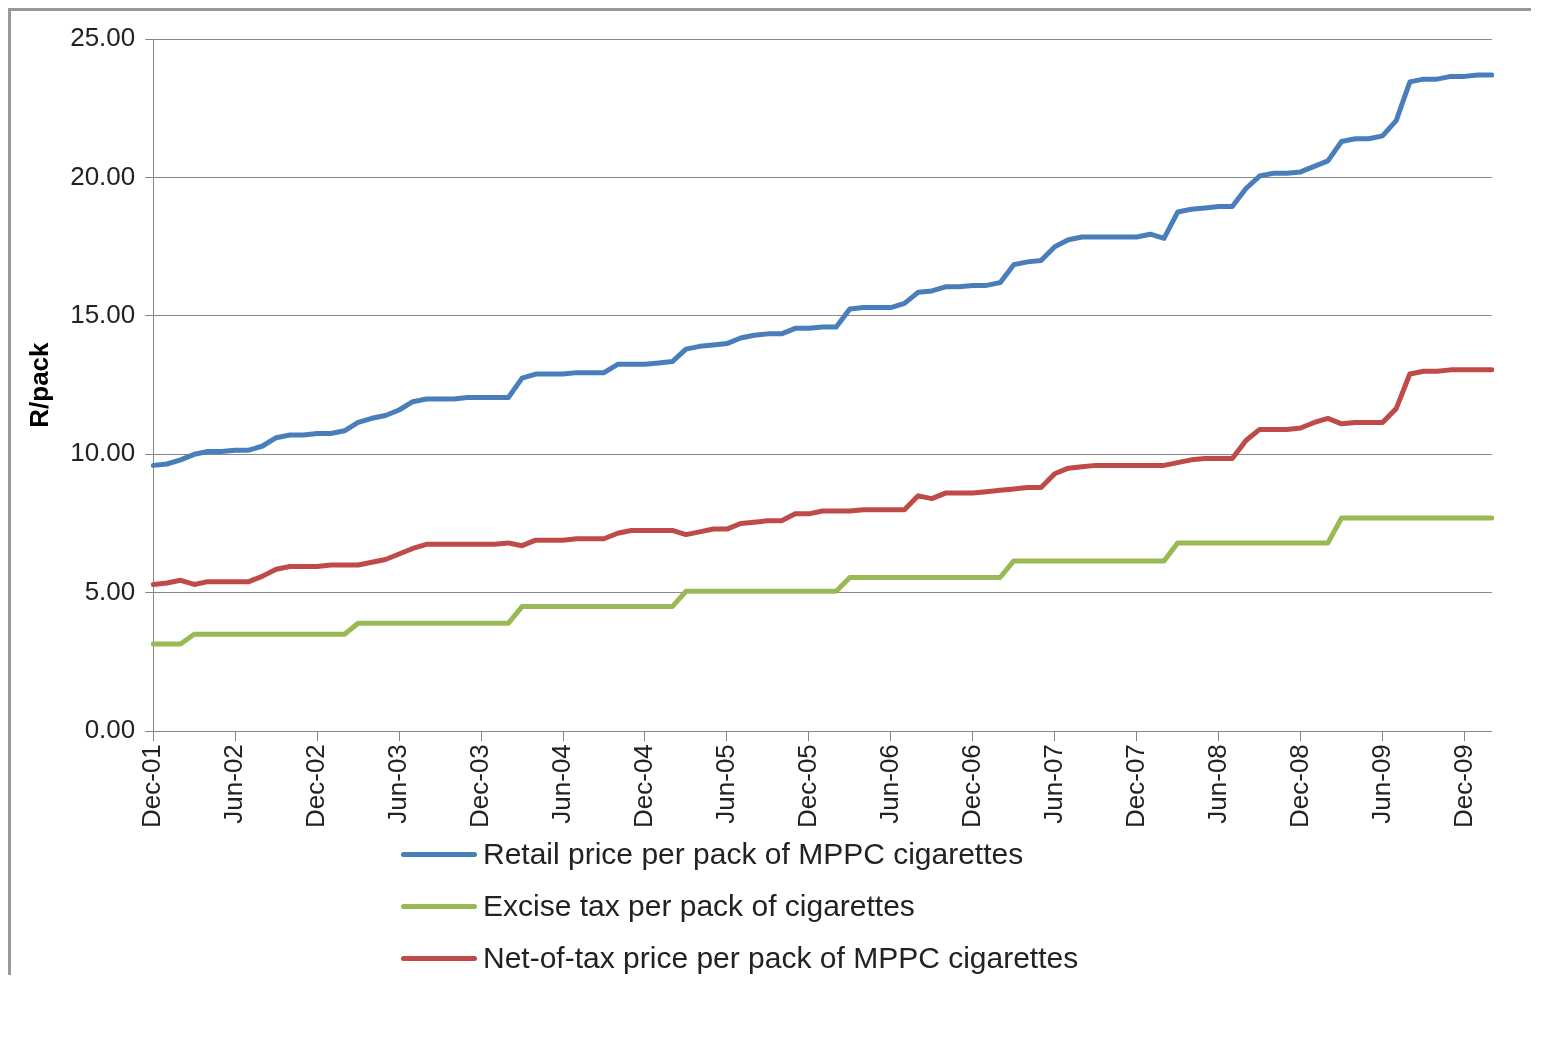 The height and width of the screenshot is (1040, 1543). Describe the element at coordinates (643, 786) in the screenshot. I see `x-tick-label: Dec-04` at that location.